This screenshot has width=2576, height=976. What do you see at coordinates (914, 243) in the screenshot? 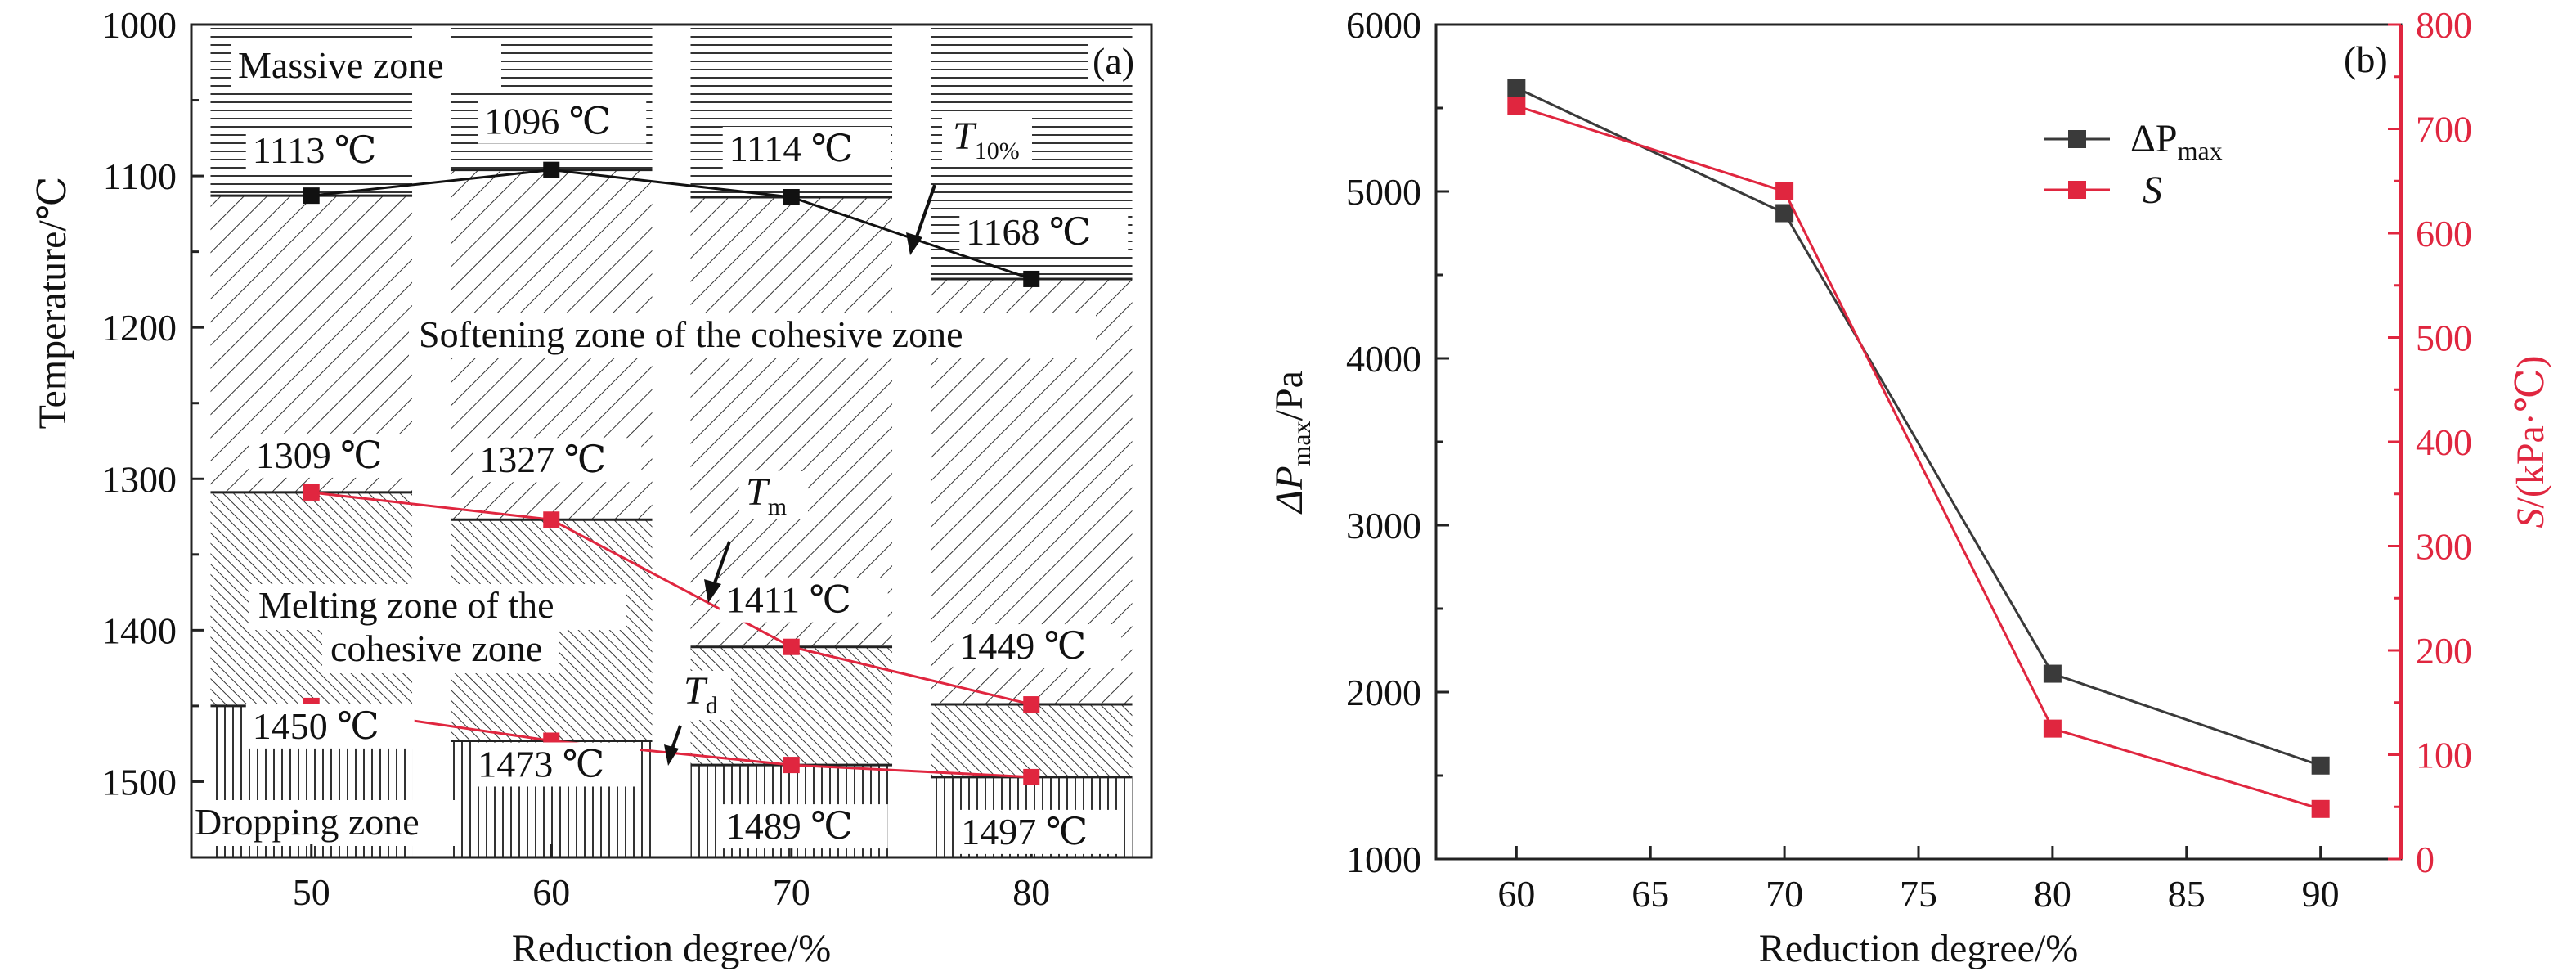
I see `a-t10-arrowhead` at bounding box center [914, 243].